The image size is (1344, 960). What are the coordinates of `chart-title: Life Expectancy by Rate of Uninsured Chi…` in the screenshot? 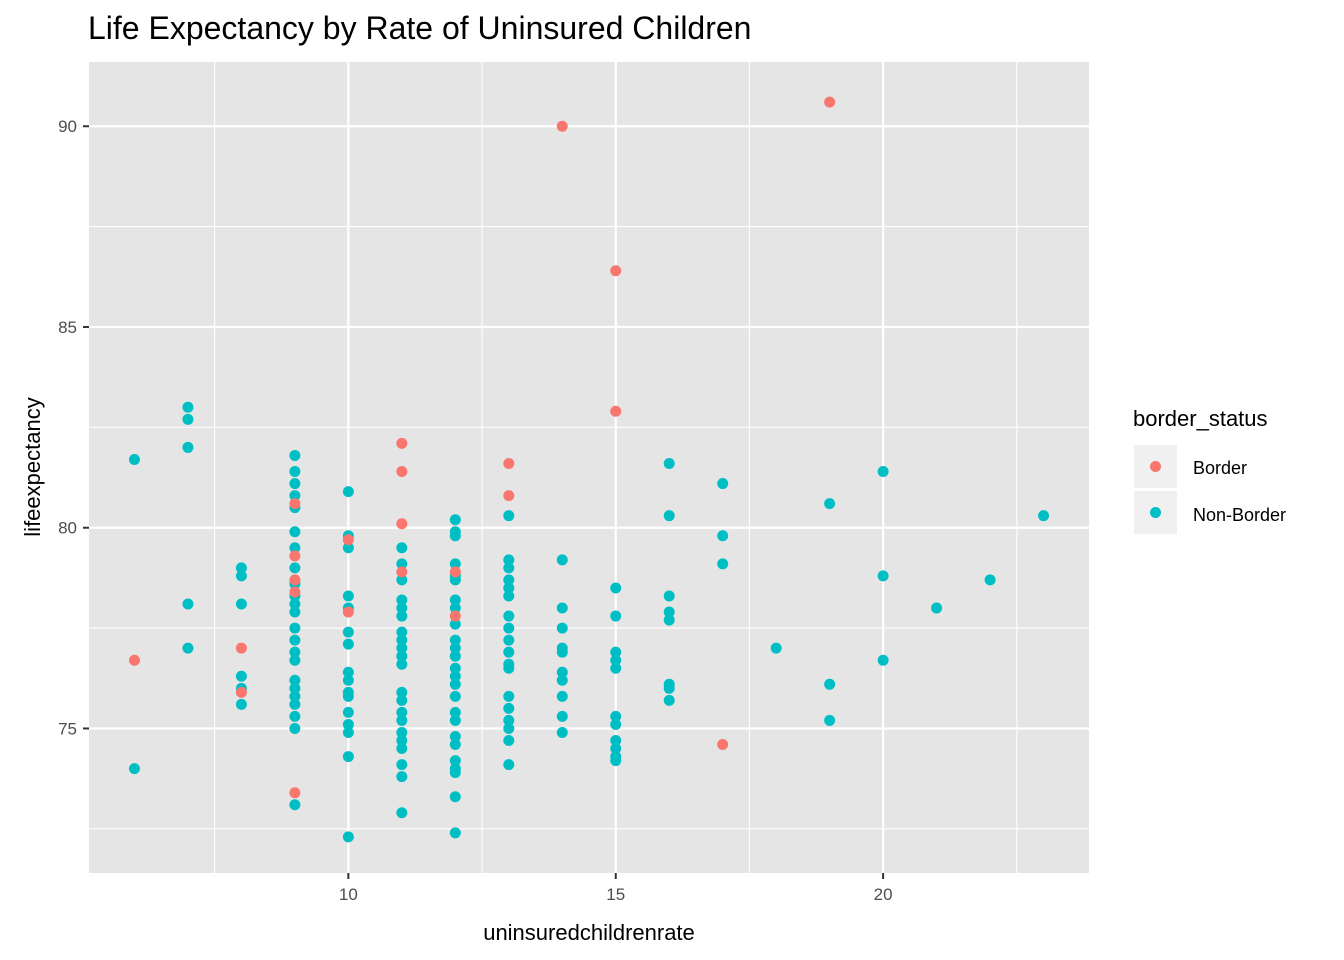 It's located at (419, 28).